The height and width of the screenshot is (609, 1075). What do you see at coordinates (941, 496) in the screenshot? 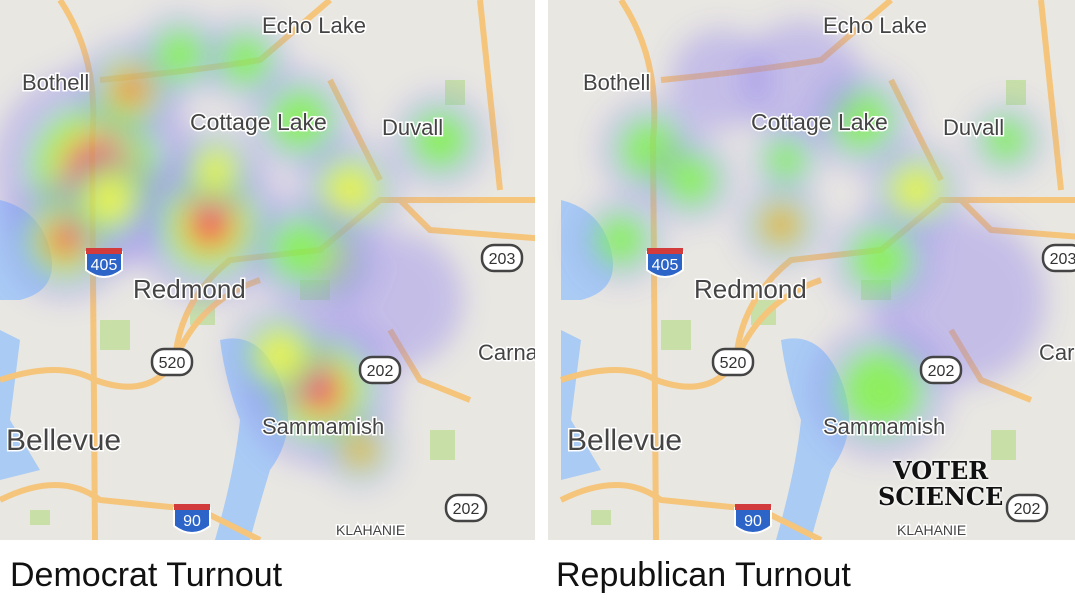
I see `logo-line-2: SCIENCE` at bounding box center [941, 496].